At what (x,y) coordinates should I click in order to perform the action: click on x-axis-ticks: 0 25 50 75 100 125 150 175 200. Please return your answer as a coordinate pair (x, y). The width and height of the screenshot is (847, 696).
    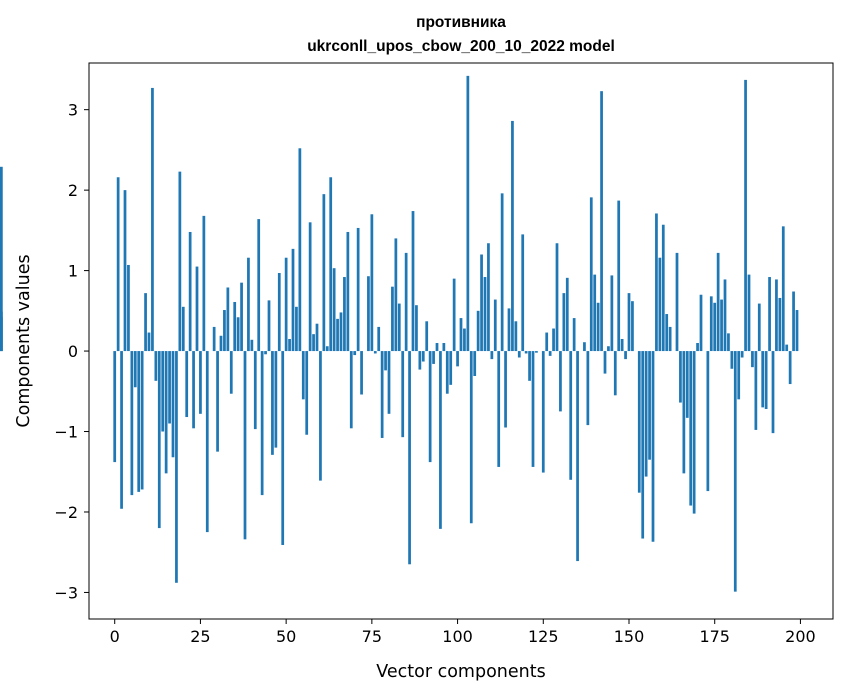
    Looking at the image, I should click on (463, 632).